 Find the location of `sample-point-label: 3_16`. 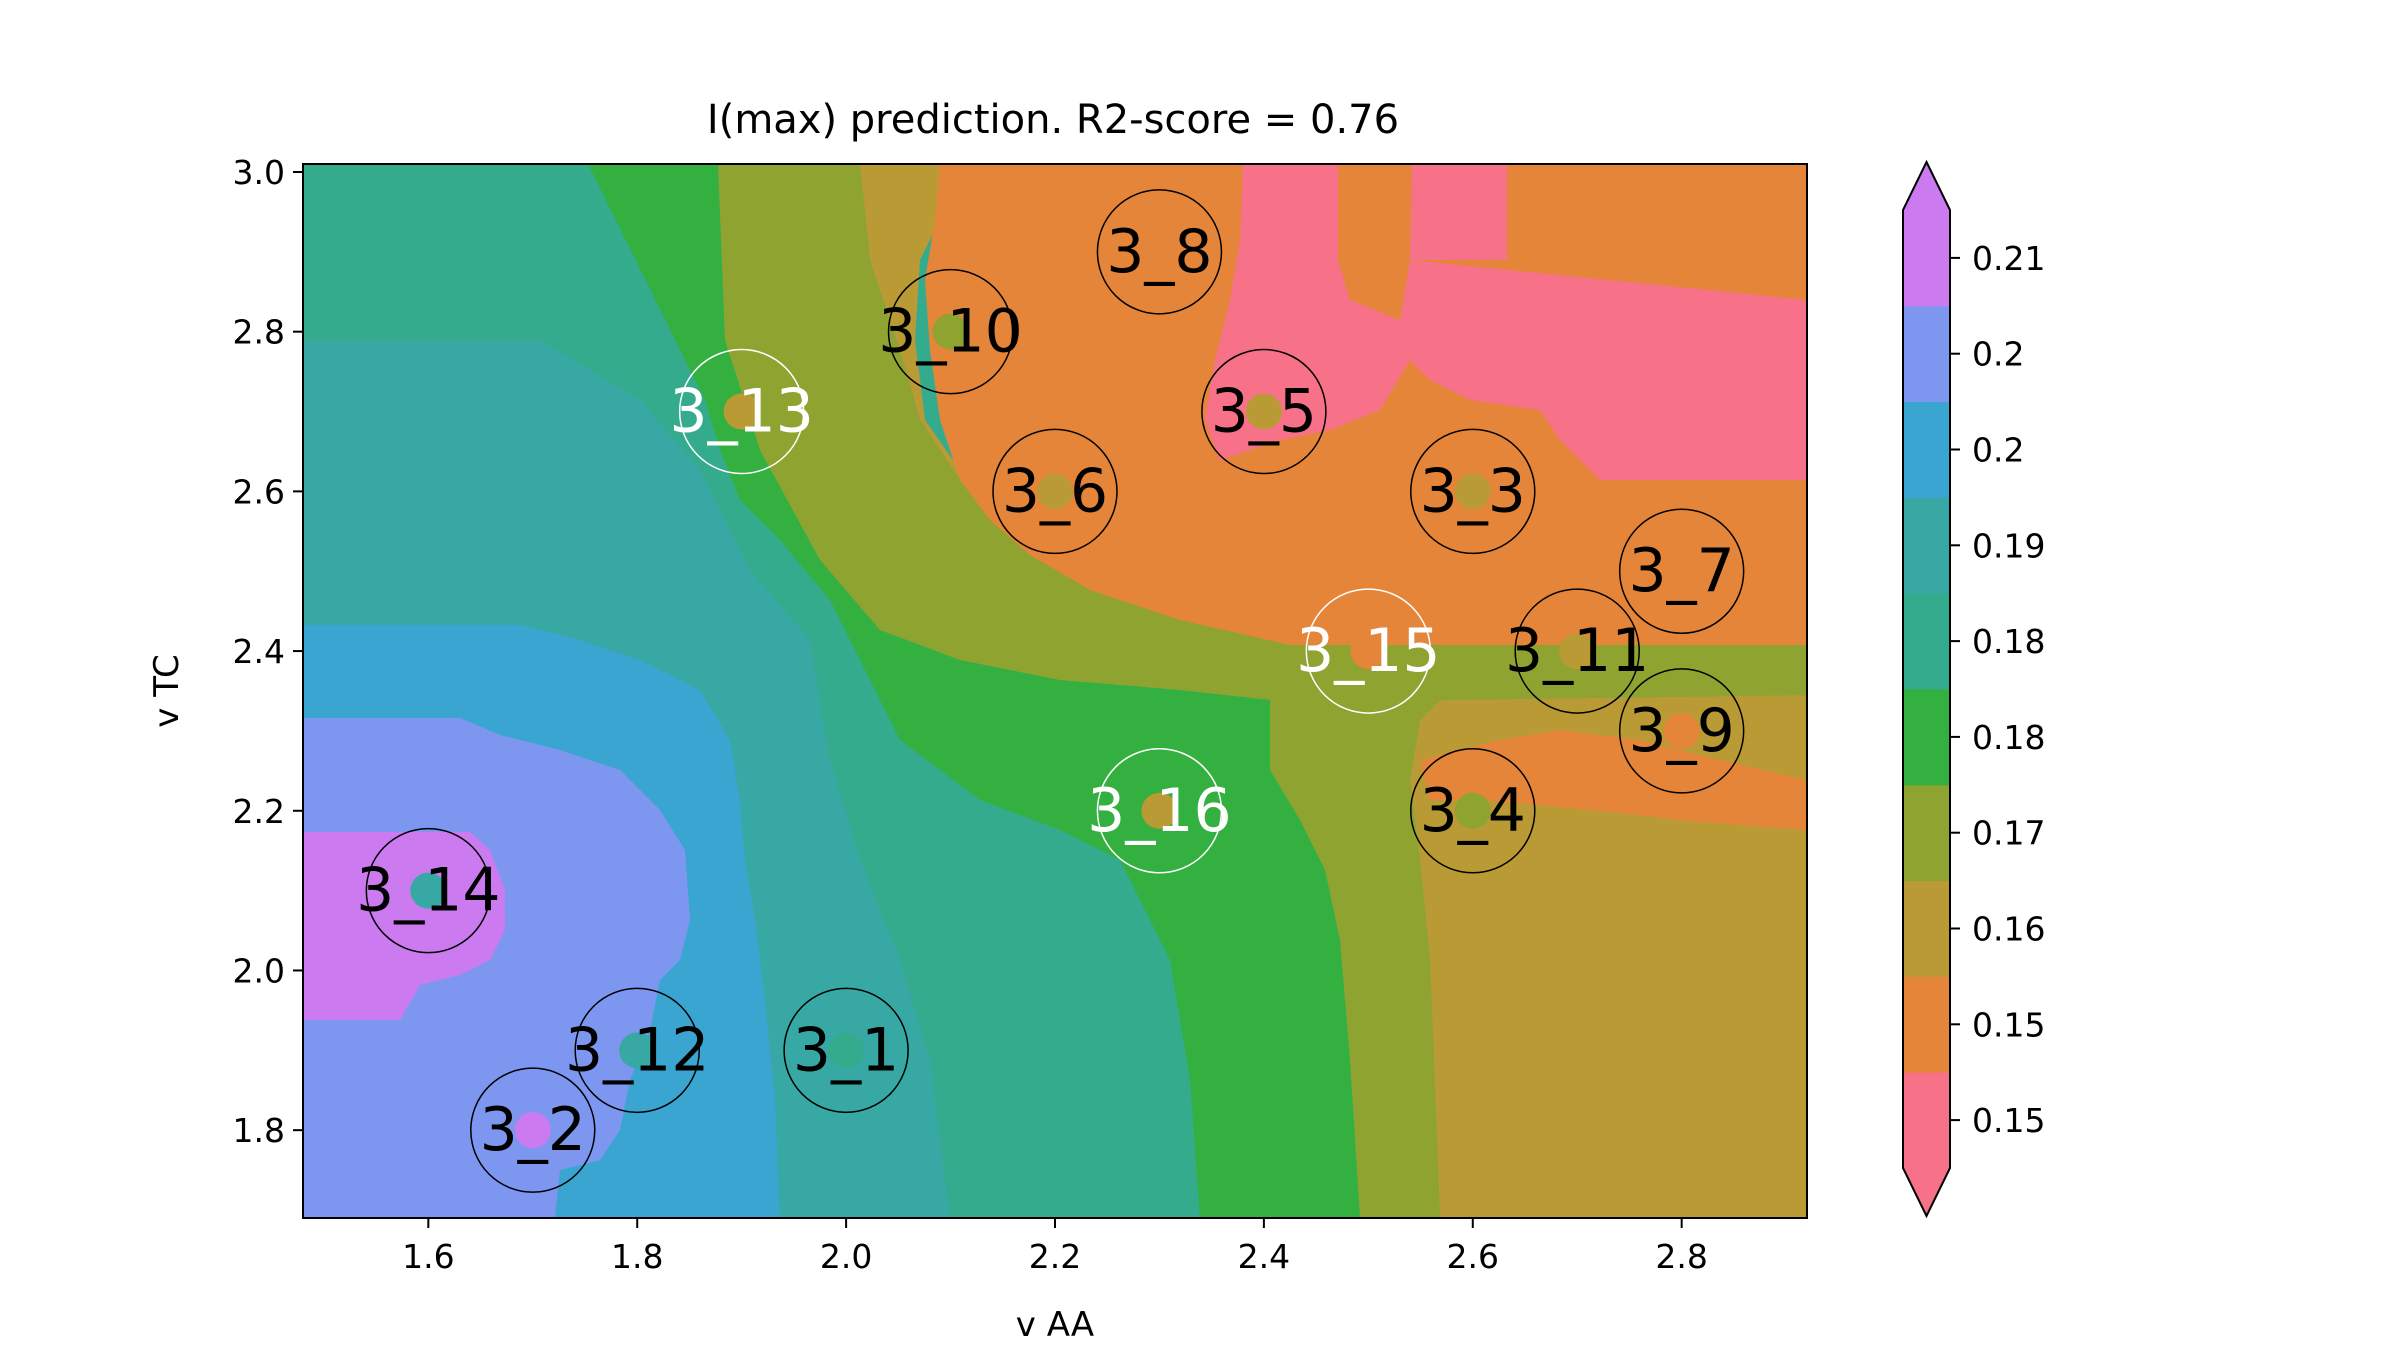

sample-point-label: 3_16 is located at coordinates (1159, 811).